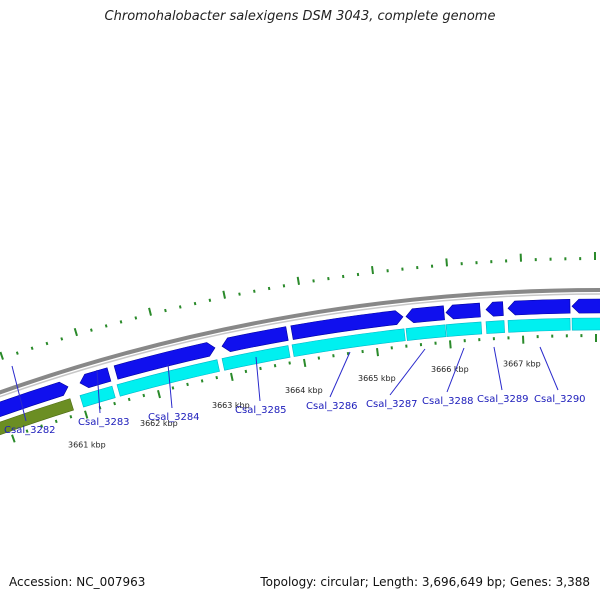  What do you see at coordinates (332, 406) in the screenshot?
I see `gene-label: Csal_3286` at bounding box center [332, 406].